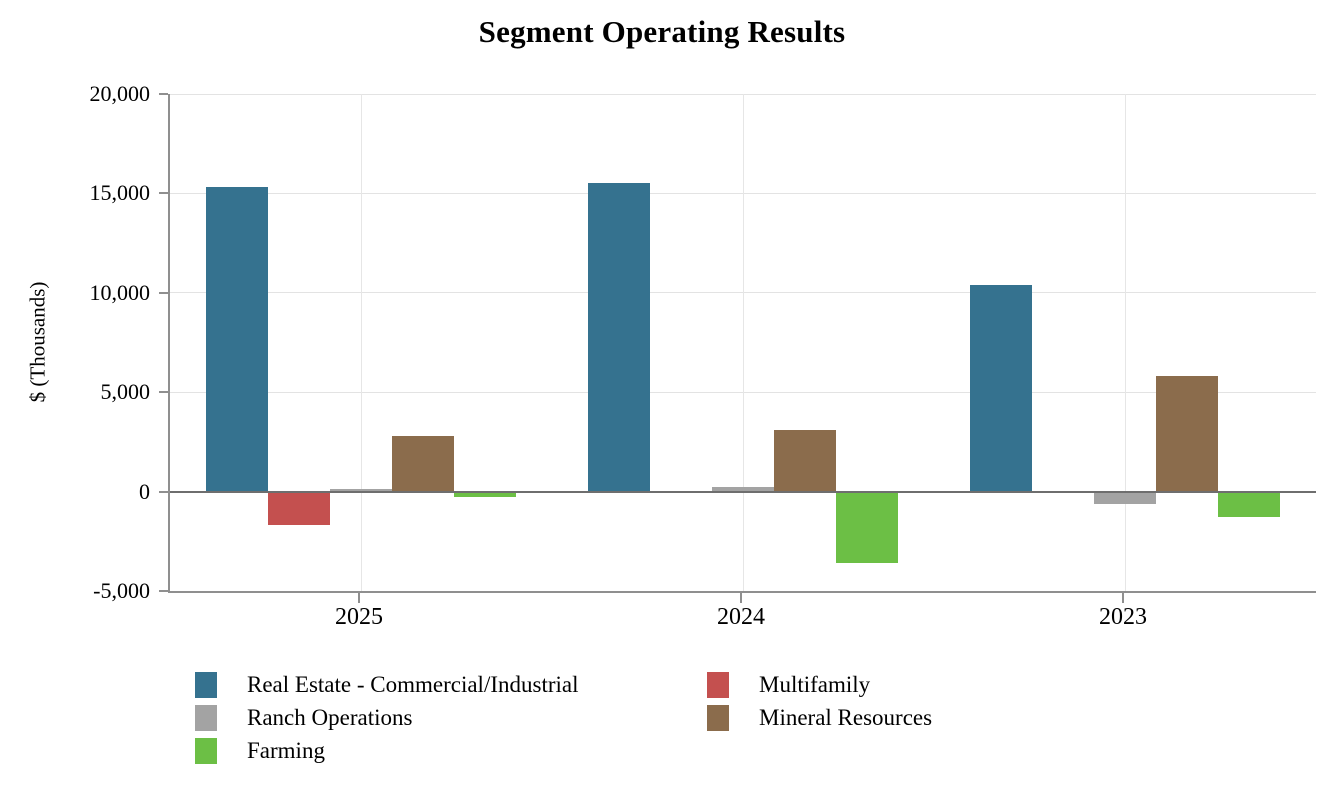 This screenshot has width=1324, height=800. Describe the element at coordinates (805, 460) in the screenshot. I see `bar-mineral-resources-2024` at that location.